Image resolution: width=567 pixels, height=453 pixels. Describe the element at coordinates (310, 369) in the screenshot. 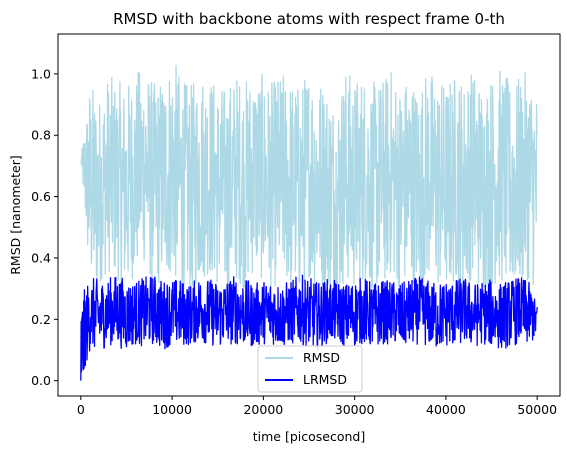

I see `legend: RMSD LRMSD` at that location.